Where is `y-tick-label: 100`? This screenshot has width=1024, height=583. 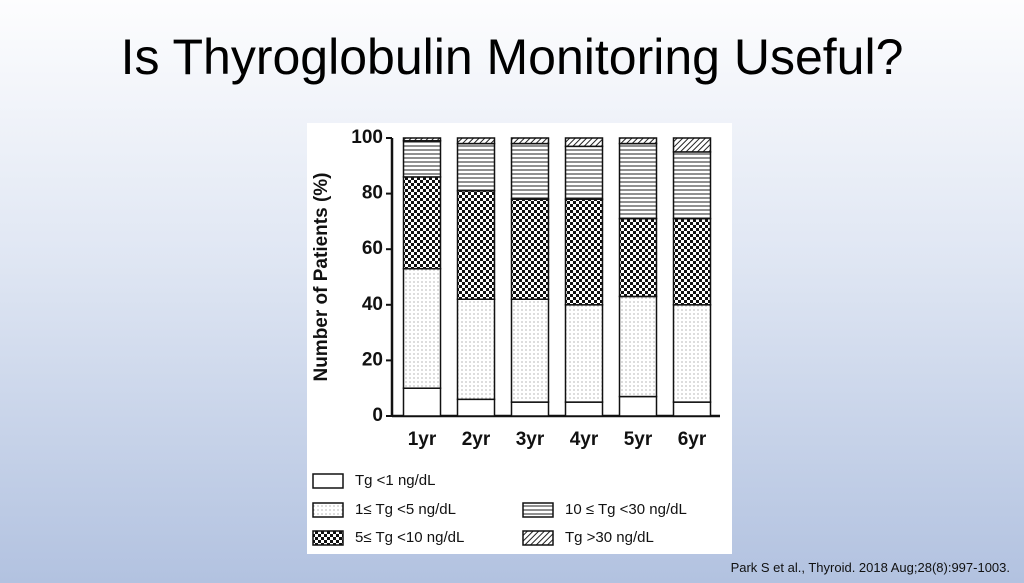
y-tick-label: 100 is located at coordinates (367, 137).